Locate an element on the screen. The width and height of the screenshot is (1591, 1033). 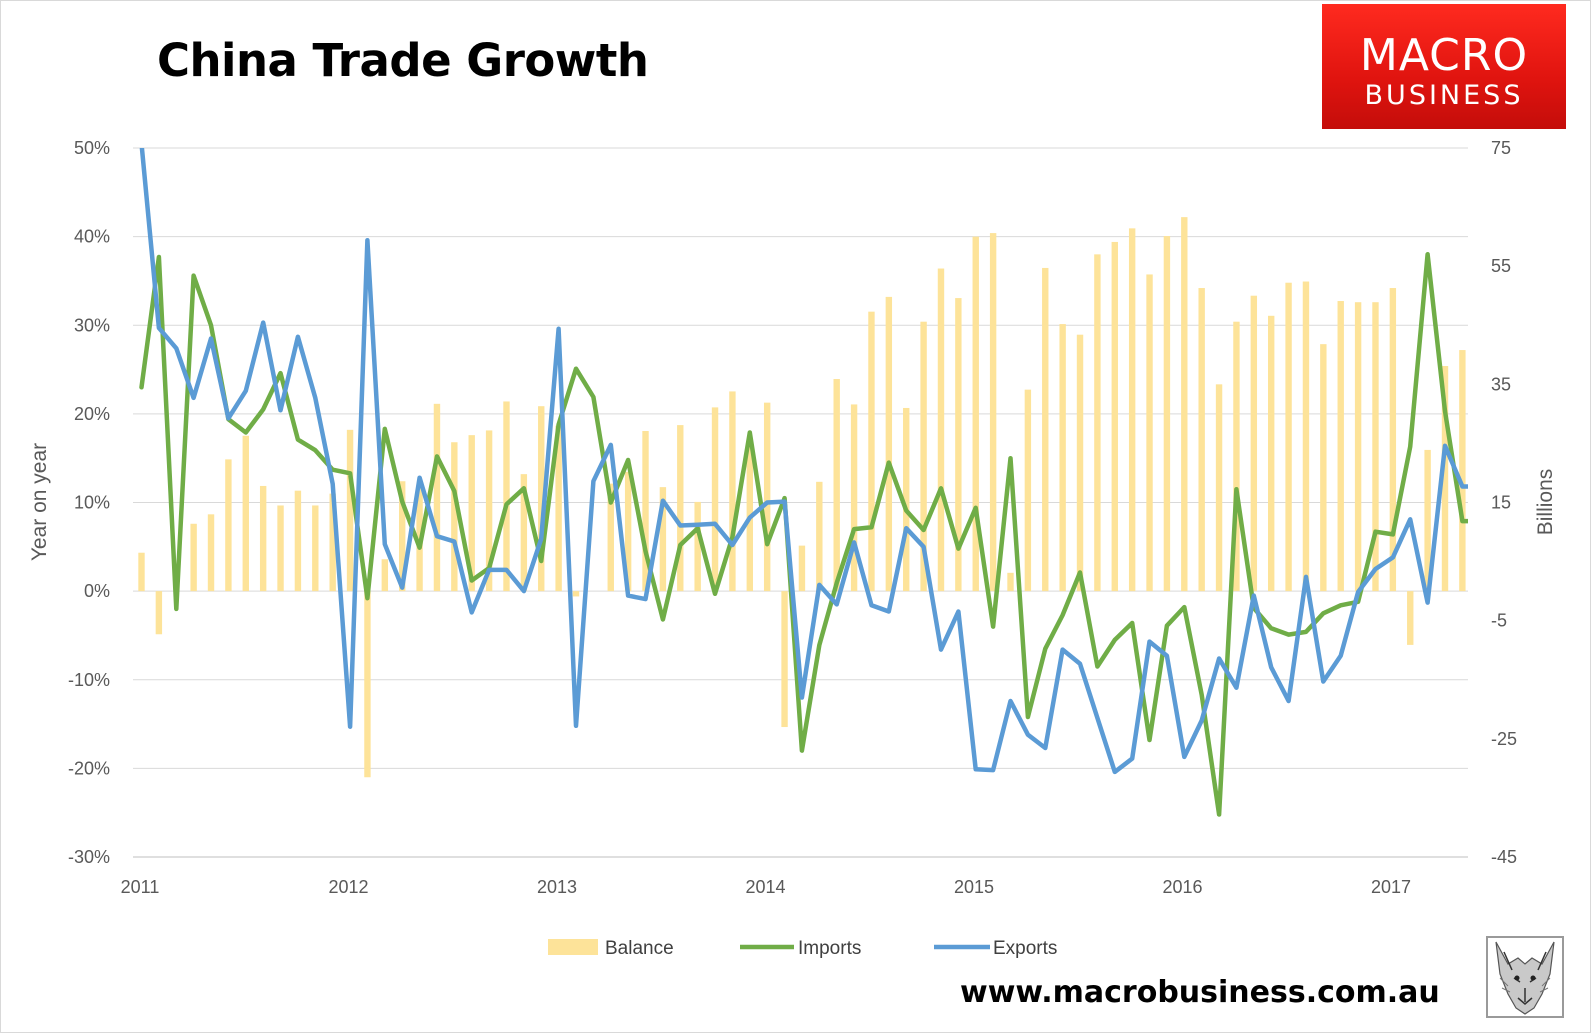
legend-swatch-balance is located at coordinates (573, 947).